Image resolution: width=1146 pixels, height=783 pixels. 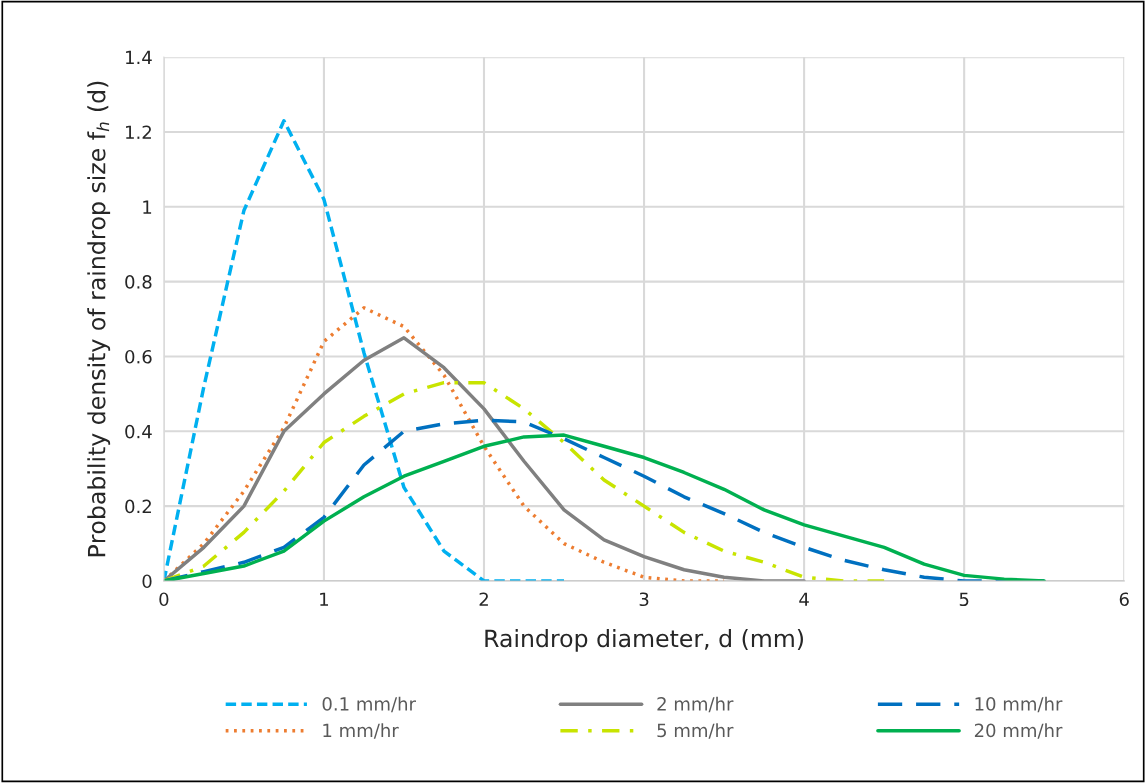 I want to click on legend-label: 5 mm/hr, so click(x=695, y=731).